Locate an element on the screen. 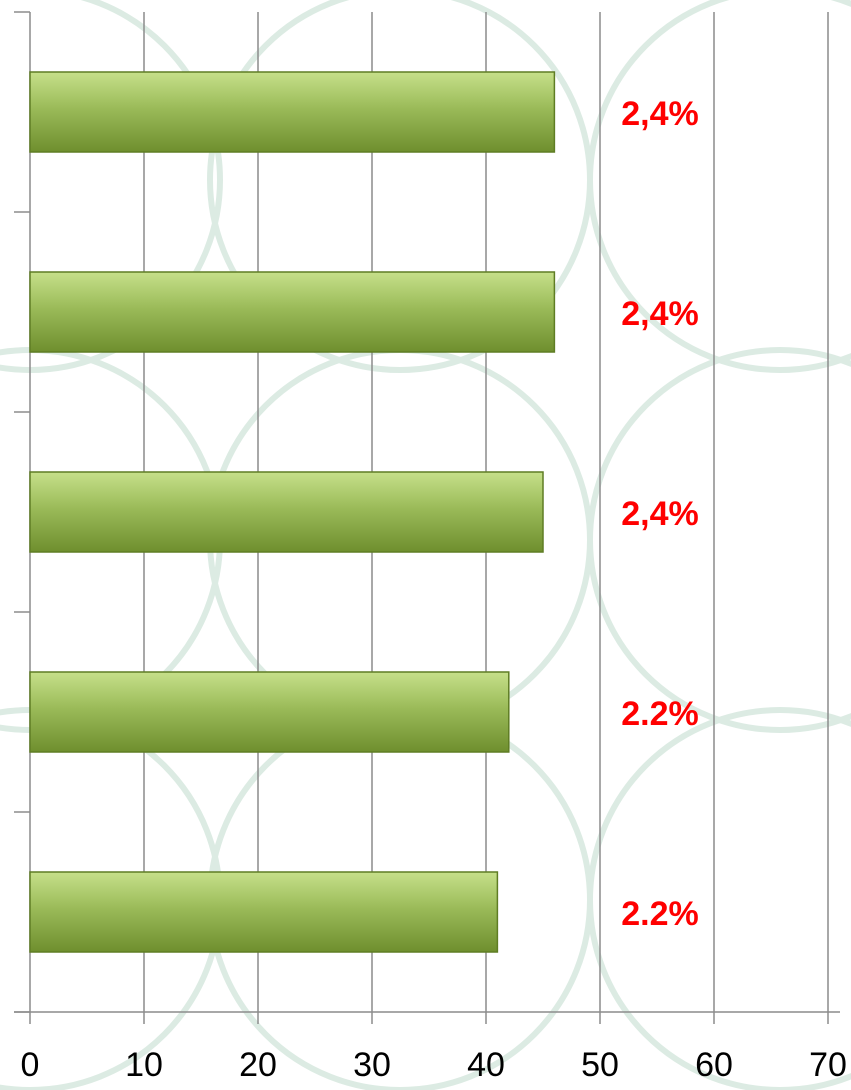  x-tick-label: 10 is located at coordinates (144, 1065).